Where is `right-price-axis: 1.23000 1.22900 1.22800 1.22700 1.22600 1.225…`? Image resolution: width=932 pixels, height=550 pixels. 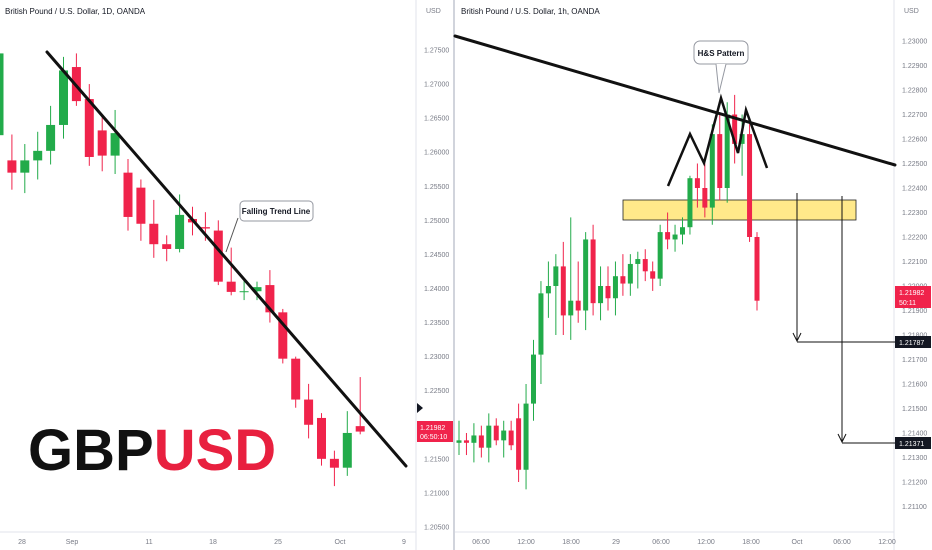 right-price-axis: 1.23000 1.22900 1.22800 1.22700 1.22600 1.225… is located at coordinates (914, 275).